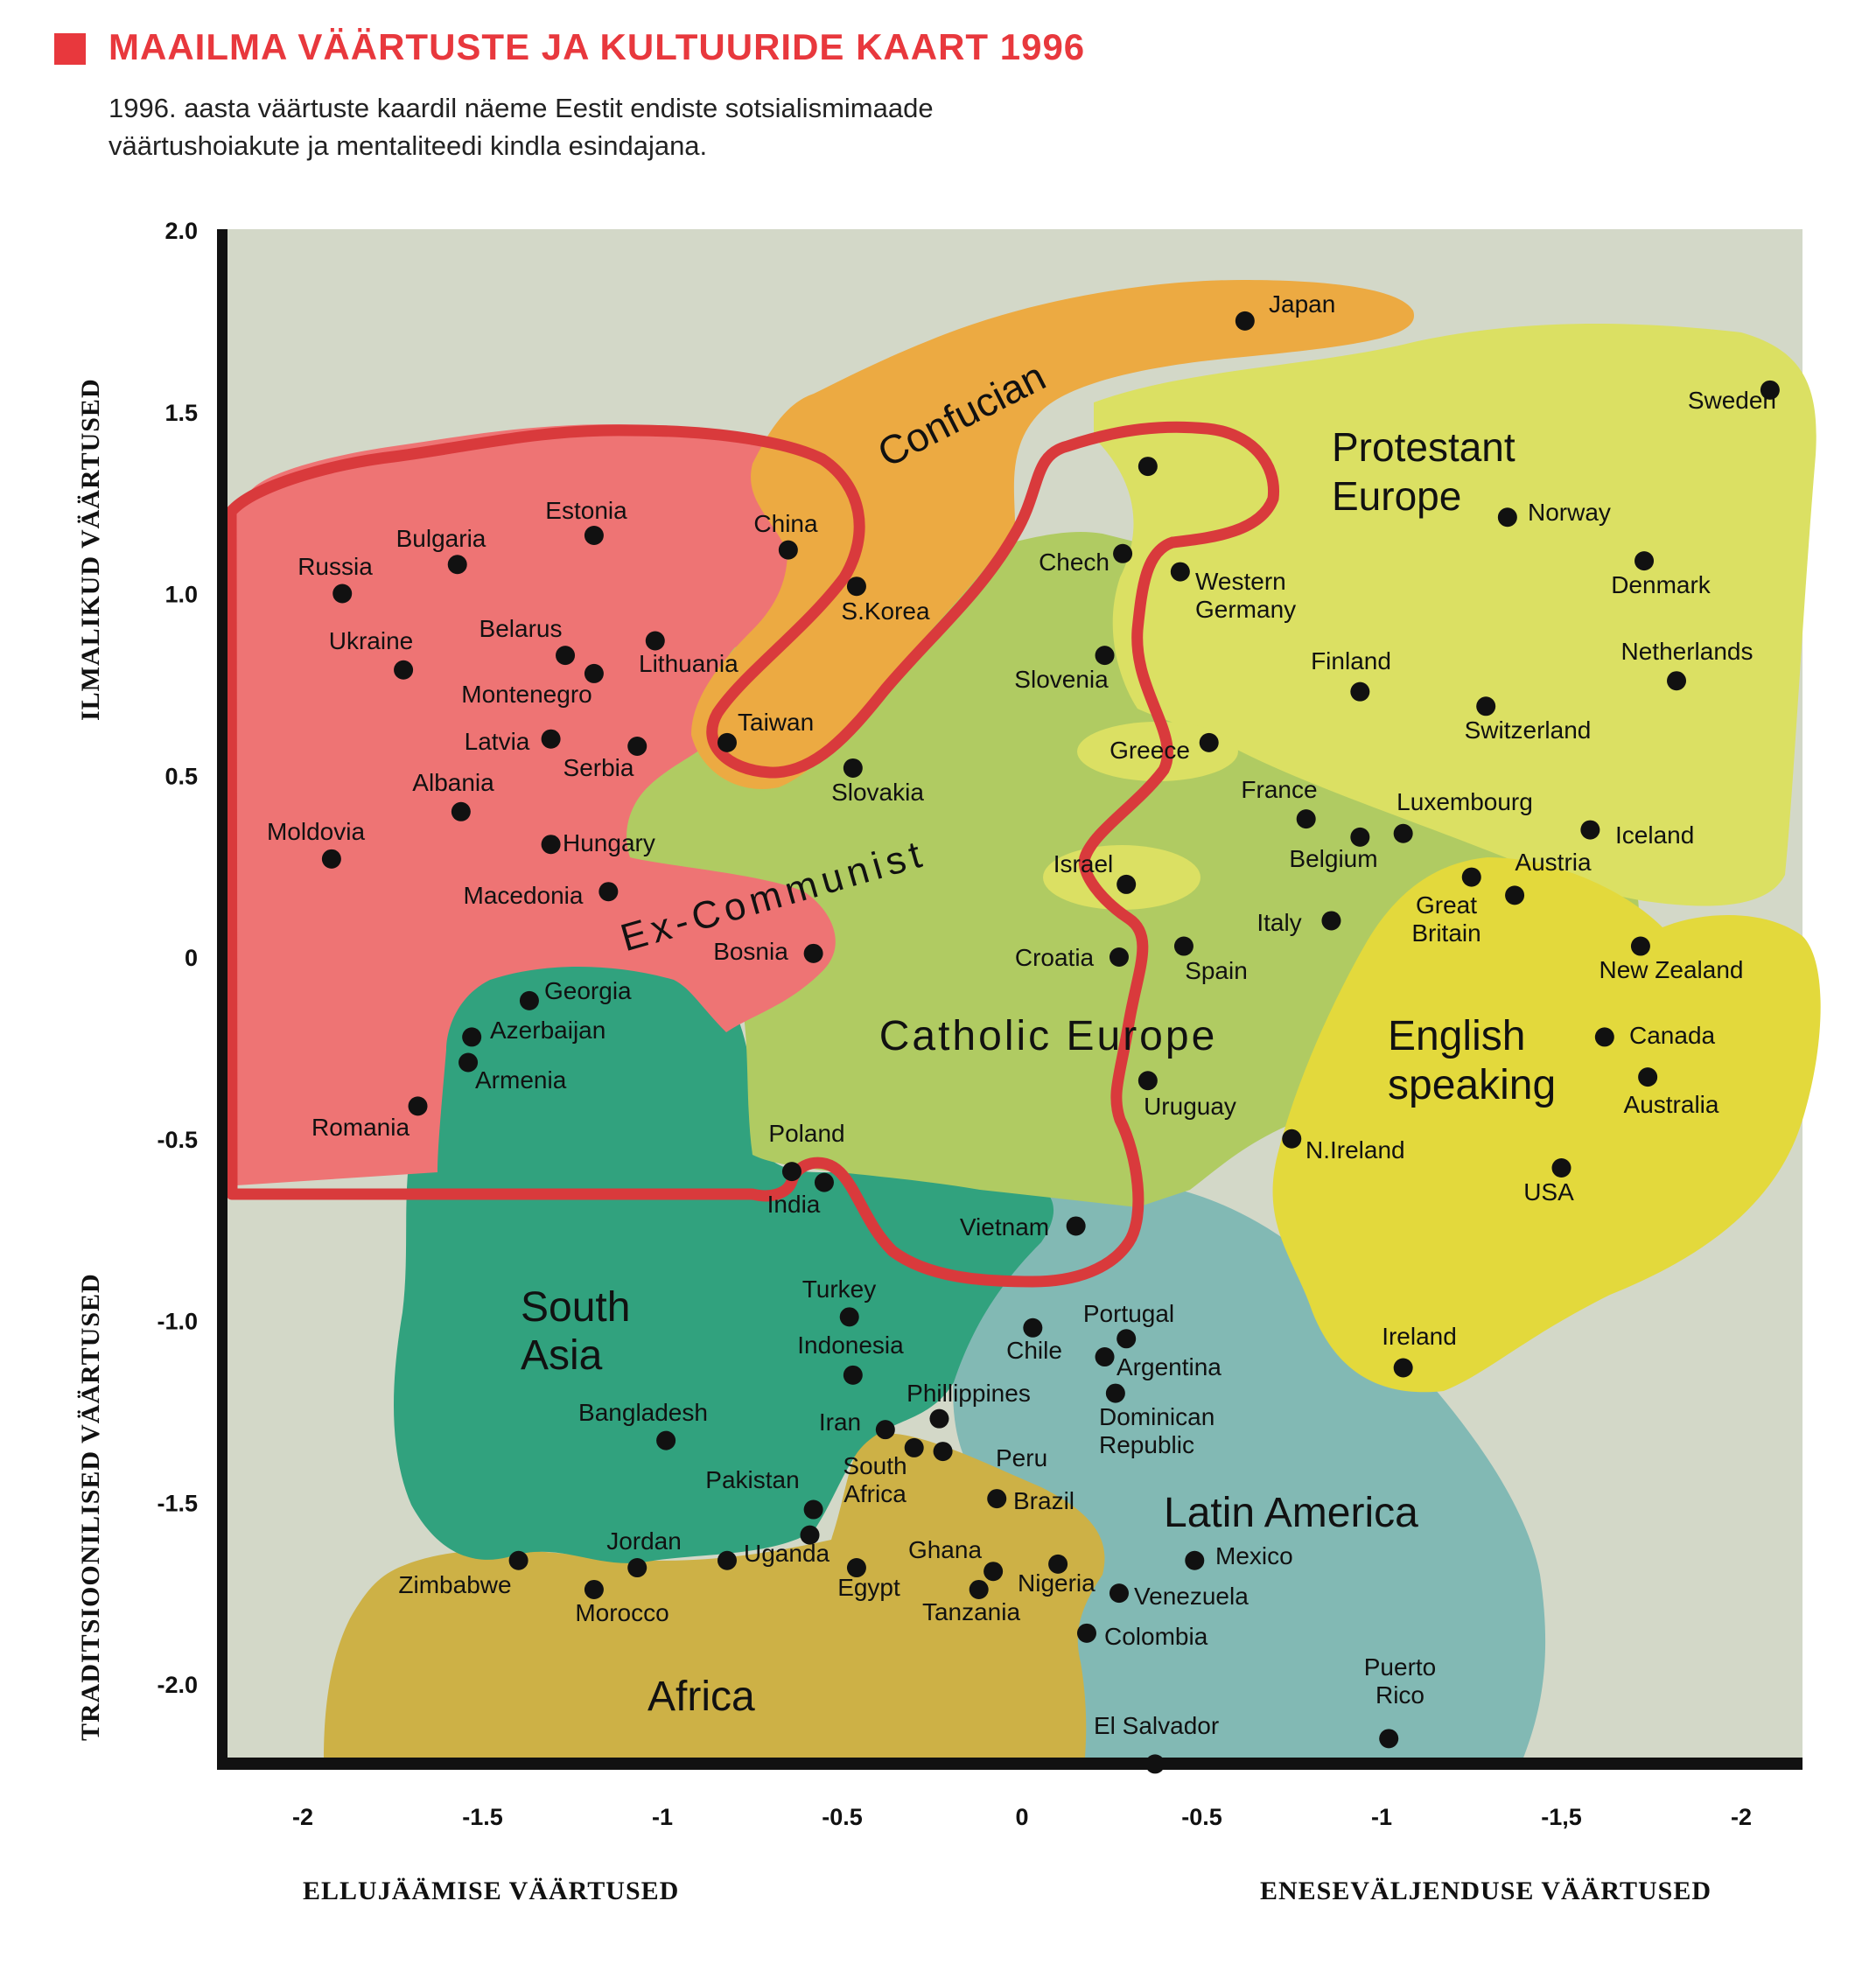 This screenshot has width=1876, height=1964. What do you see at coordinates (990, 1456) in the screenshot?
I see `data-point: Peru` at bounding box center [990, 1456].